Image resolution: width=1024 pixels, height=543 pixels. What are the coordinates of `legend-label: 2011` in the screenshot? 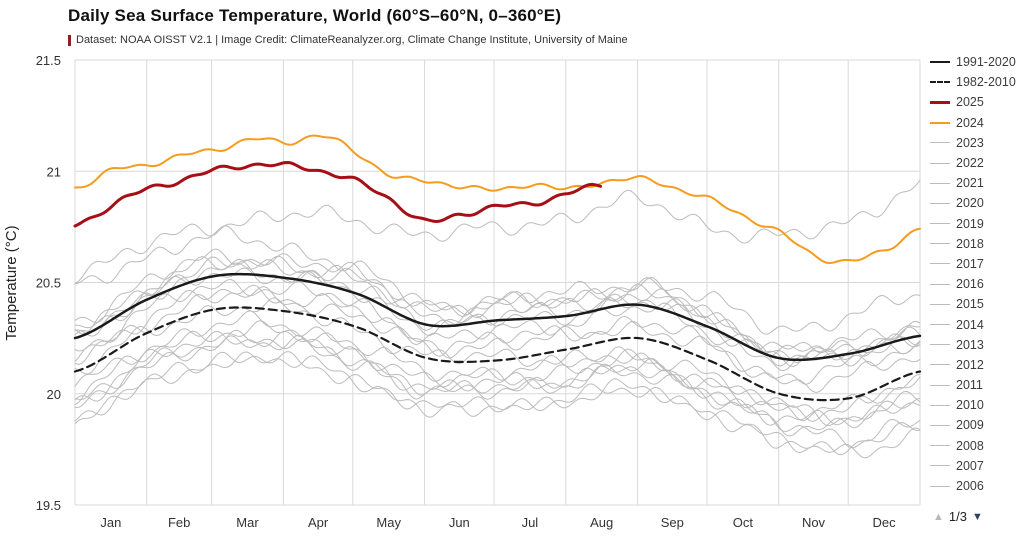 It's located at (969, 385).